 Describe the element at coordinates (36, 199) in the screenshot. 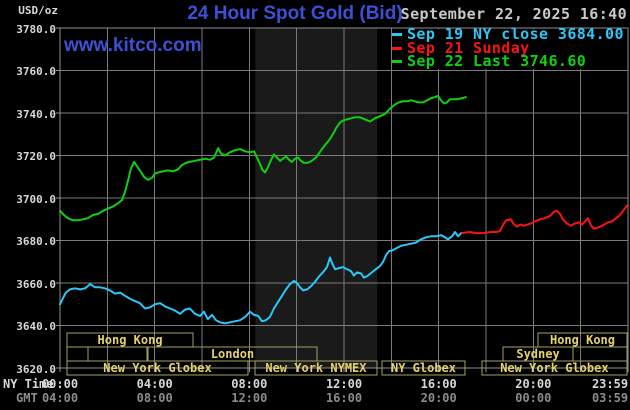

I see `y-axis-tick-label: 3700.0` at that location.